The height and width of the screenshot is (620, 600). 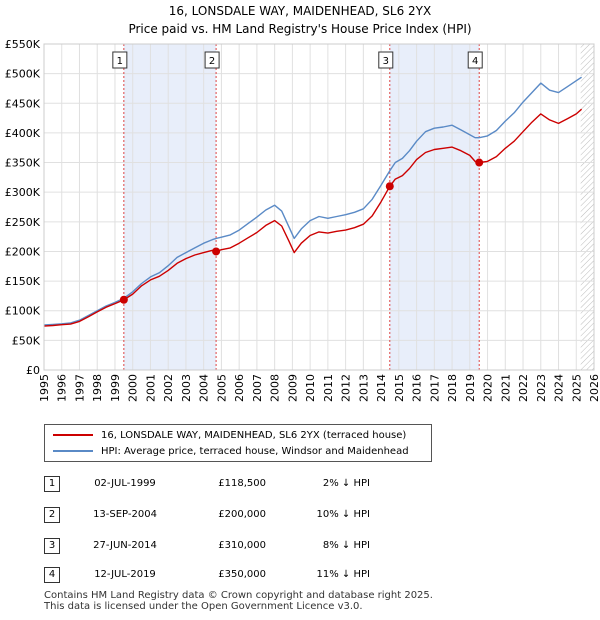 I want to click on transaction-hpi-diff: 10% ↓ HPI, so click(x=343, y=514).